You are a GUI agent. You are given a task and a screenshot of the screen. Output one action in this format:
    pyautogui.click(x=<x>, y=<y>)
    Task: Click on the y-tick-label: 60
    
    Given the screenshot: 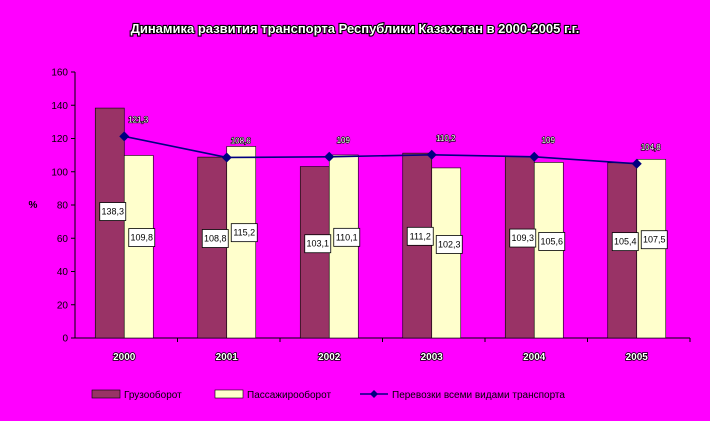 What is the action you would take?
    pyautogui.click(x=63, y=239)
    